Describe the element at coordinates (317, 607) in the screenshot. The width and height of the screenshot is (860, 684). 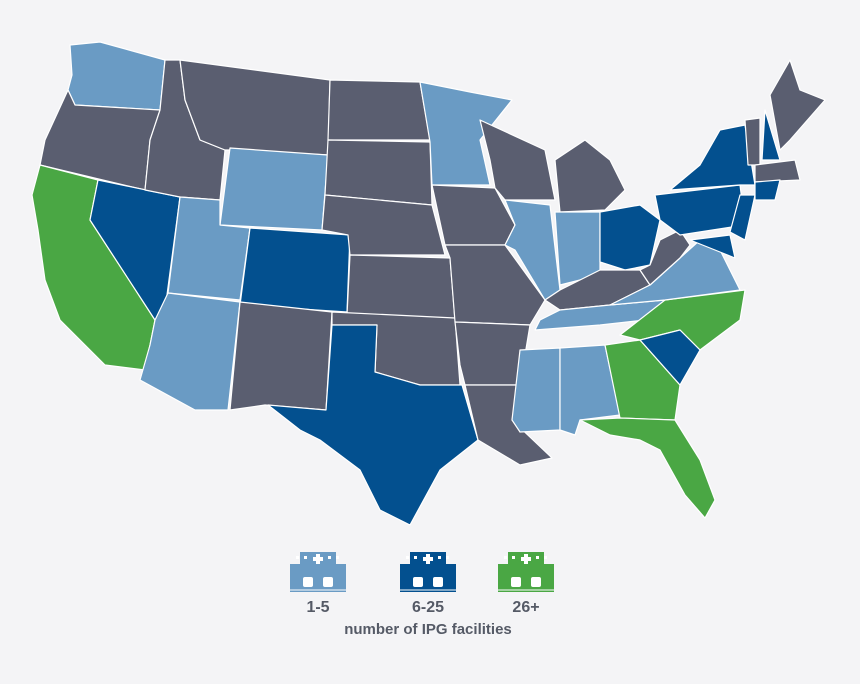
I see `legend-label: 1-5` at that location.